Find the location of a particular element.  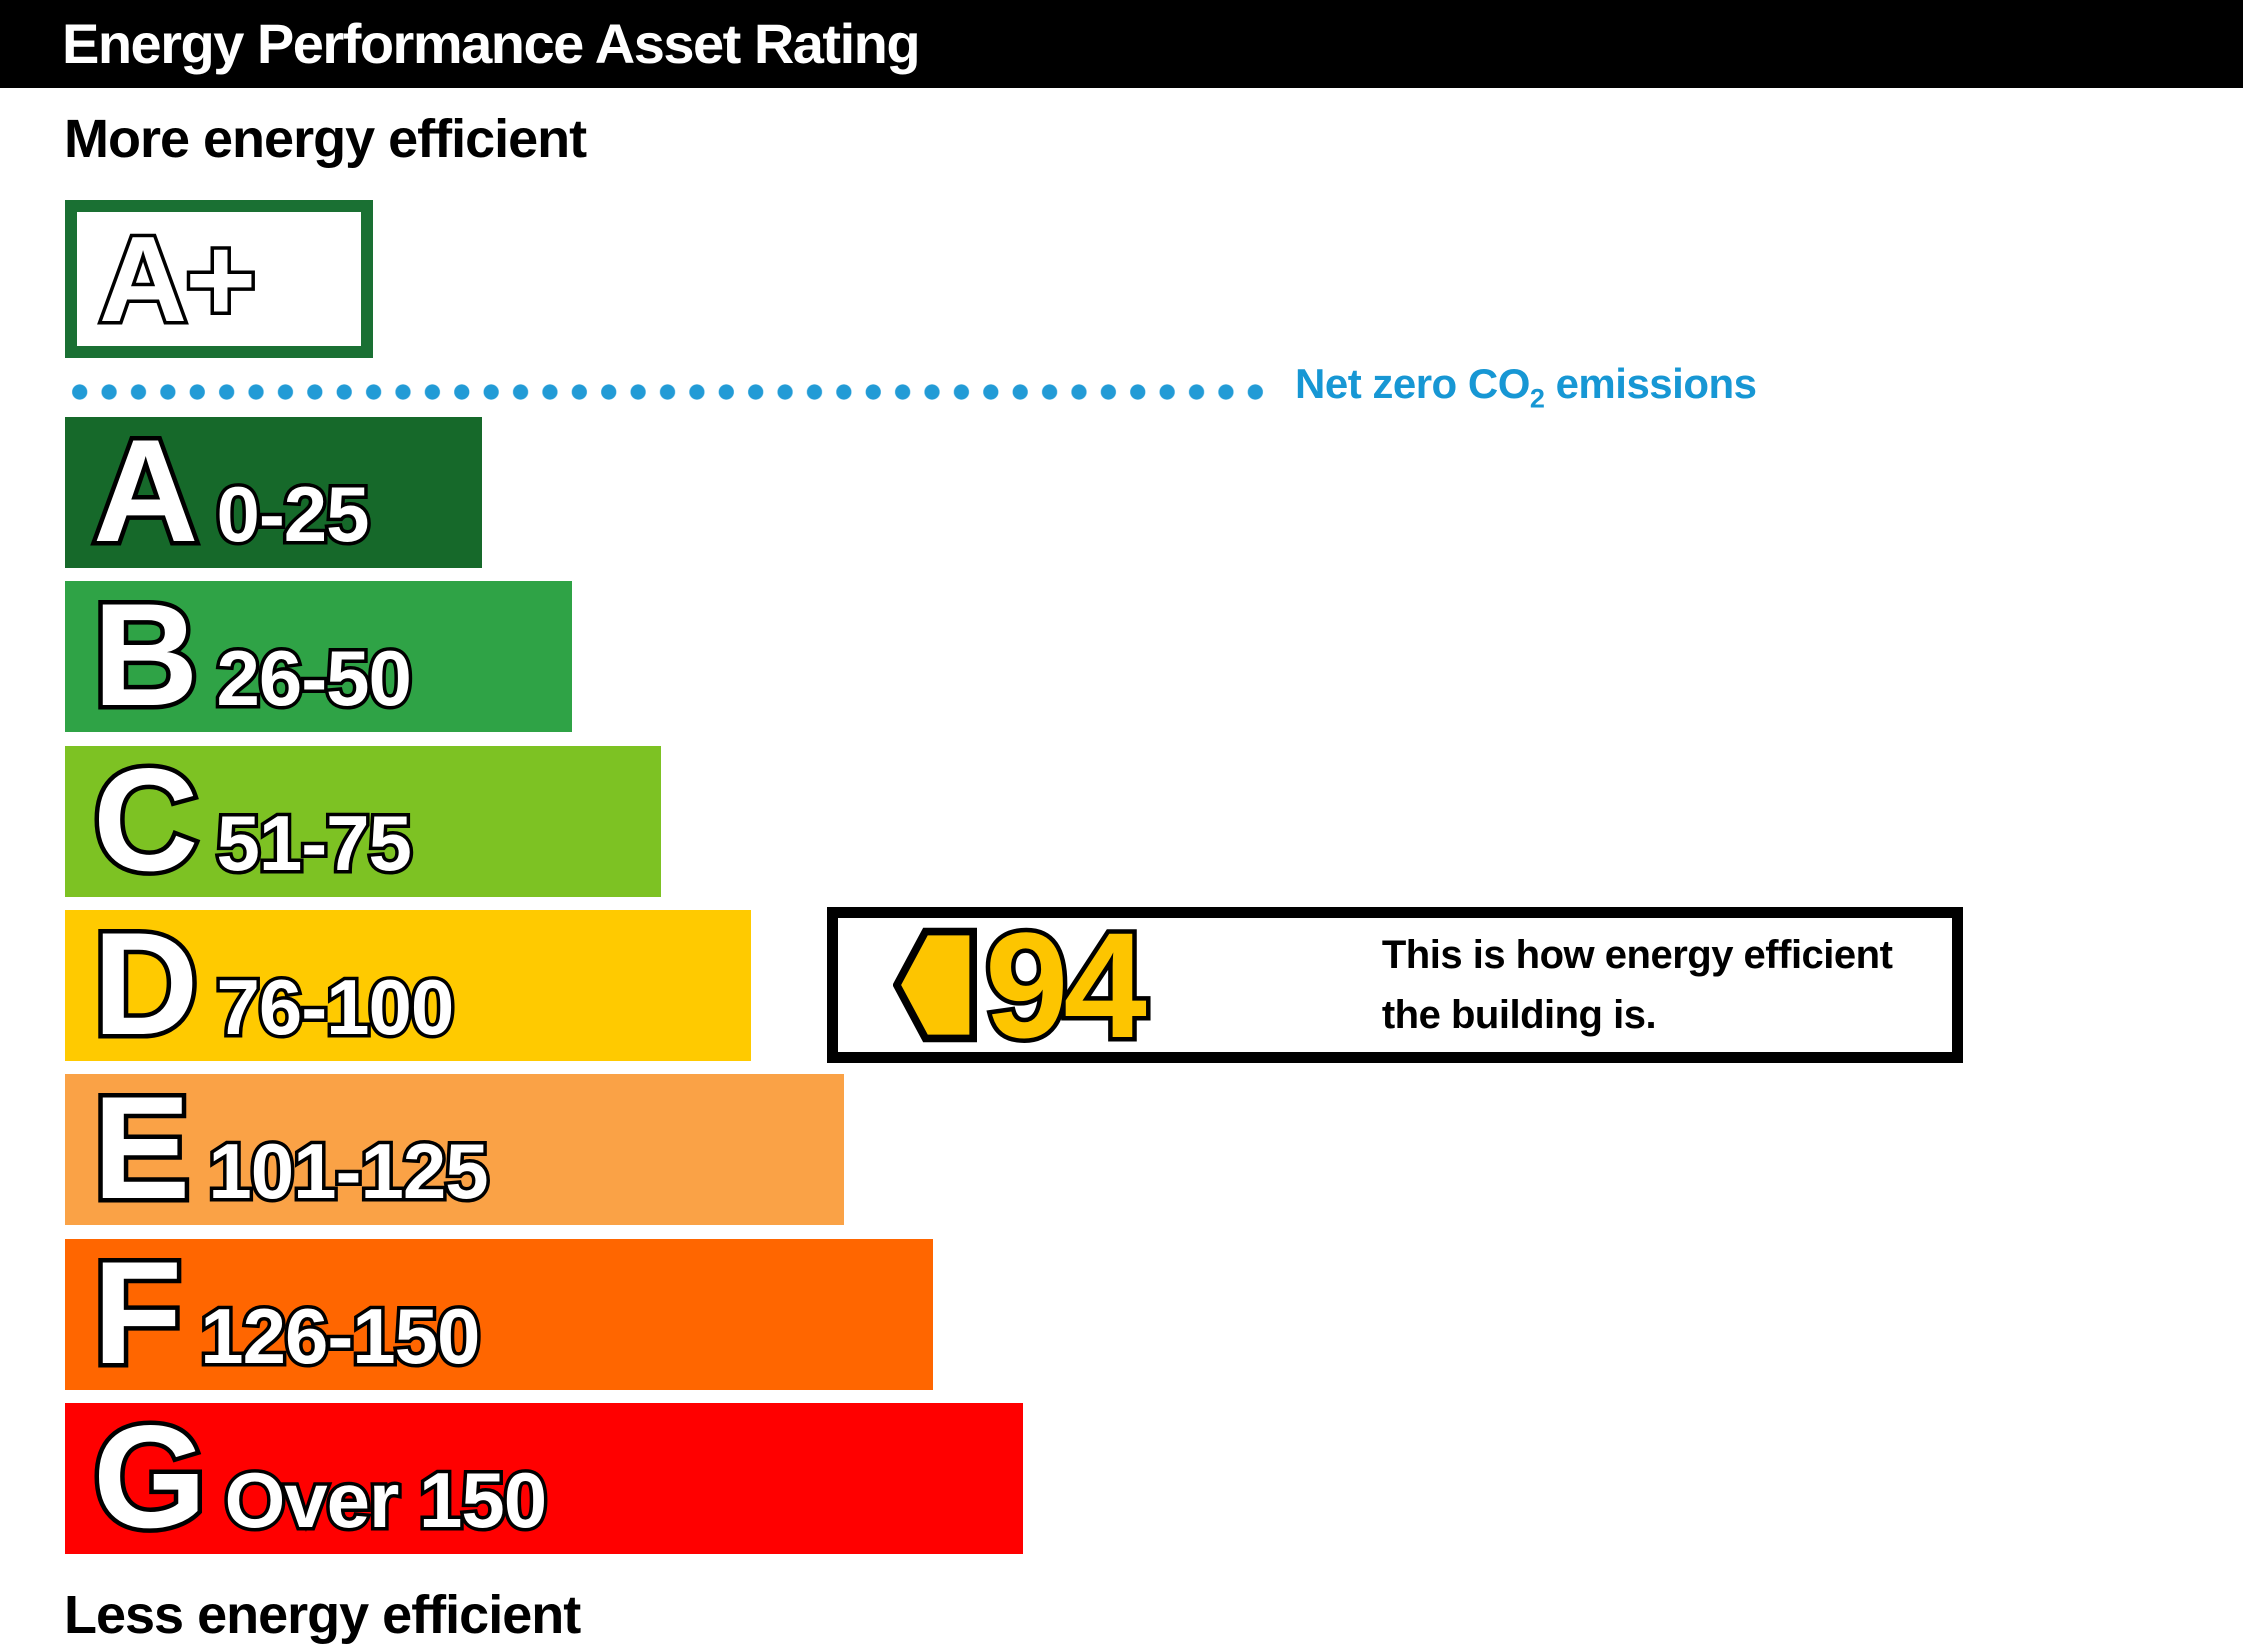

band-range: 101-125 is located at coordinates (348, 1171).